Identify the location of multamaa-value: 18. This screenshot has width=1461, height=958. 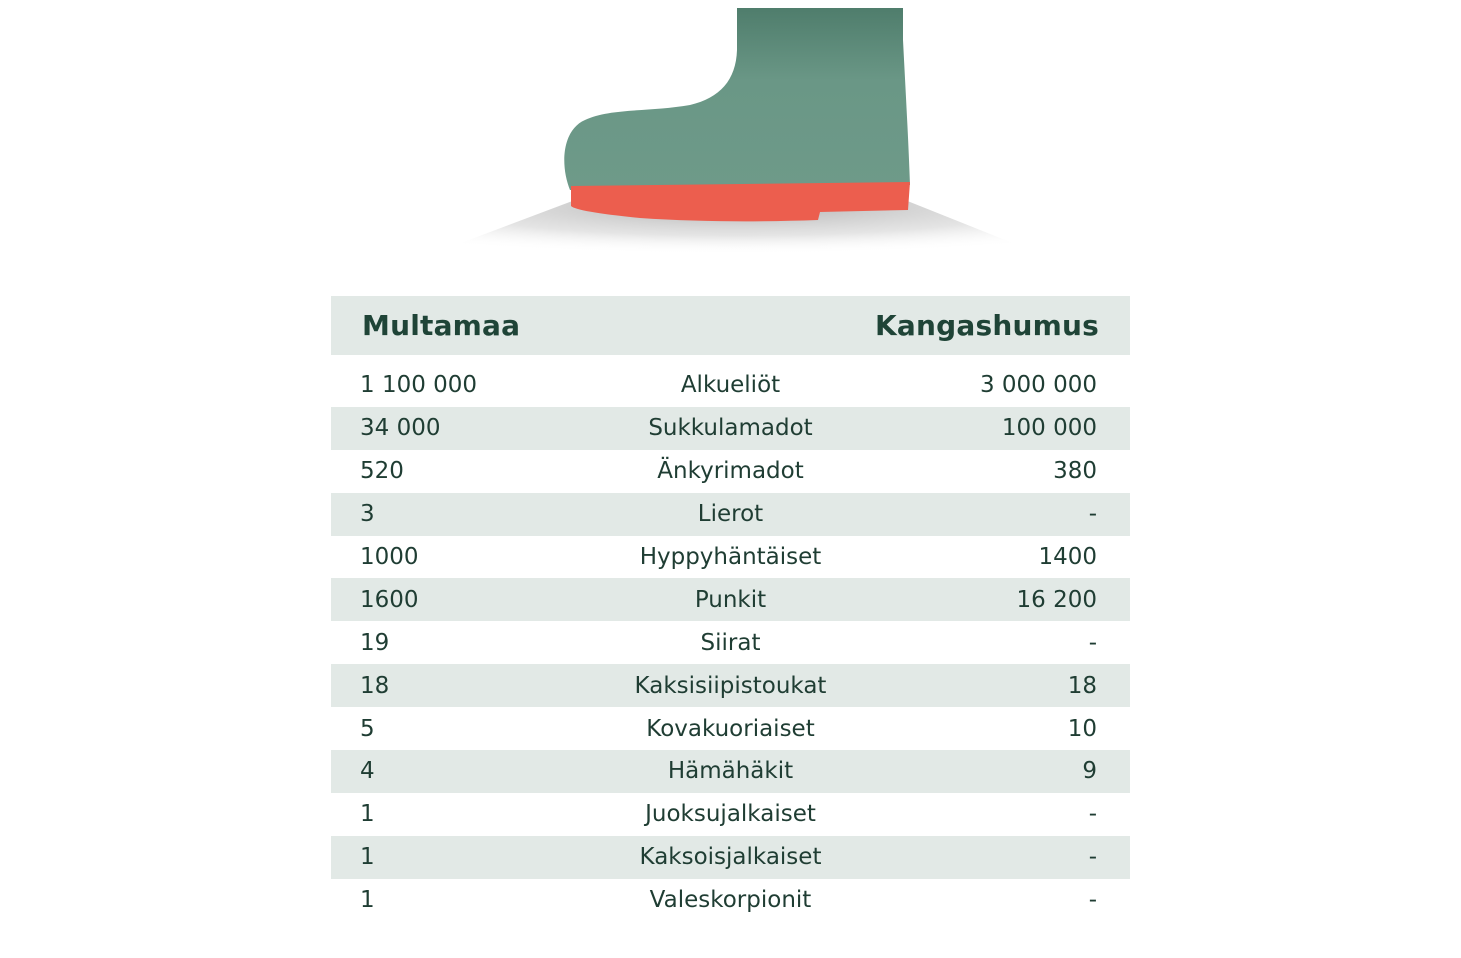
(375, 685).